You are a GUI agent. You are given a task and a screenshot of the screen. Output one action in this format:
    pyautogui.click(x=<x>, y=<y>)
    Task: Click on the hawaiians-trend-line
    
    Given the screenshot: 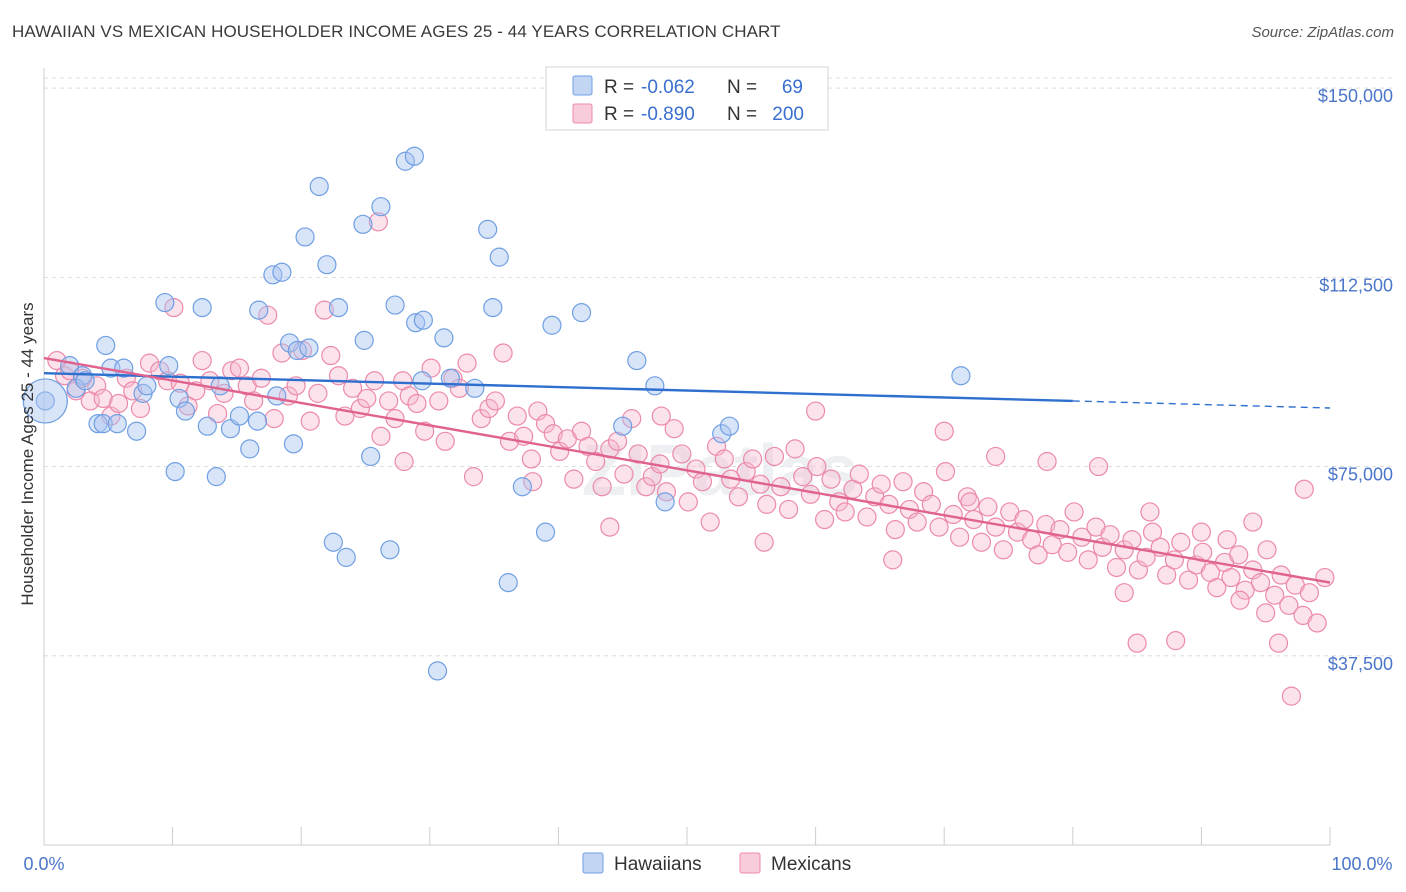 What is the action you would take?
    pyautogui.click(x=558, y=387)
    